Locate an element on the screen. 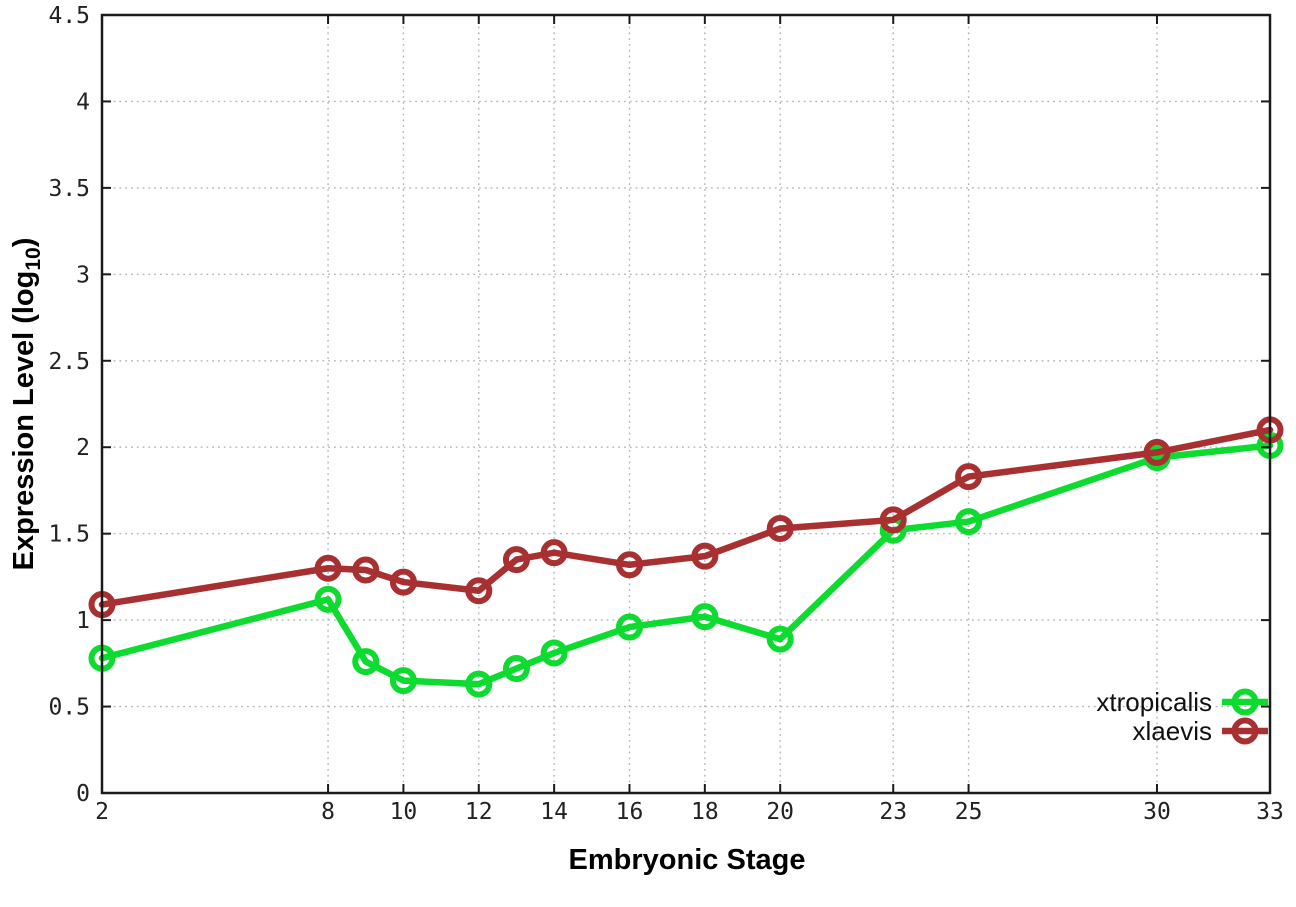  x-axis-title: Embryonic Stage is located at coordinates (687, 860).